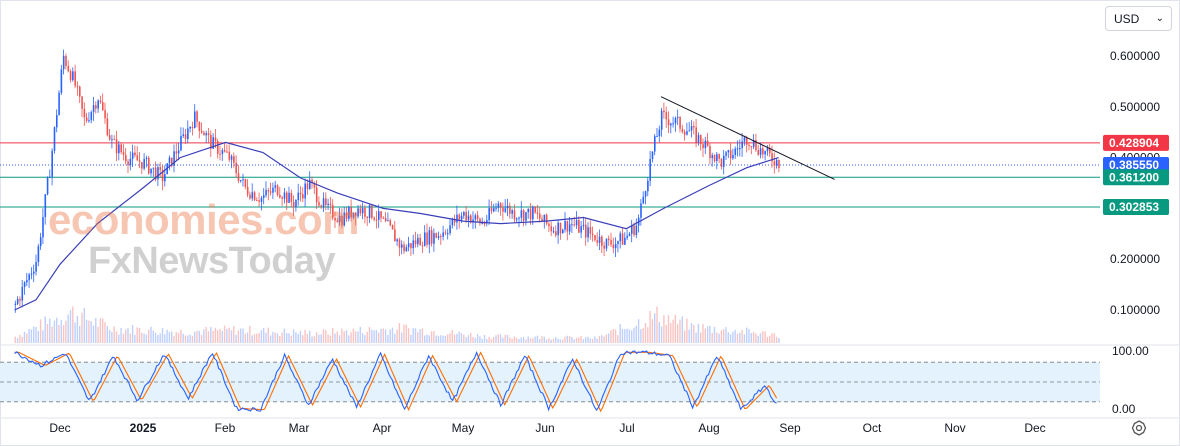  Describe the element at coordinates (382, 428) in the screenshot. I see `time-axis-tick-label: Apr` at that location.